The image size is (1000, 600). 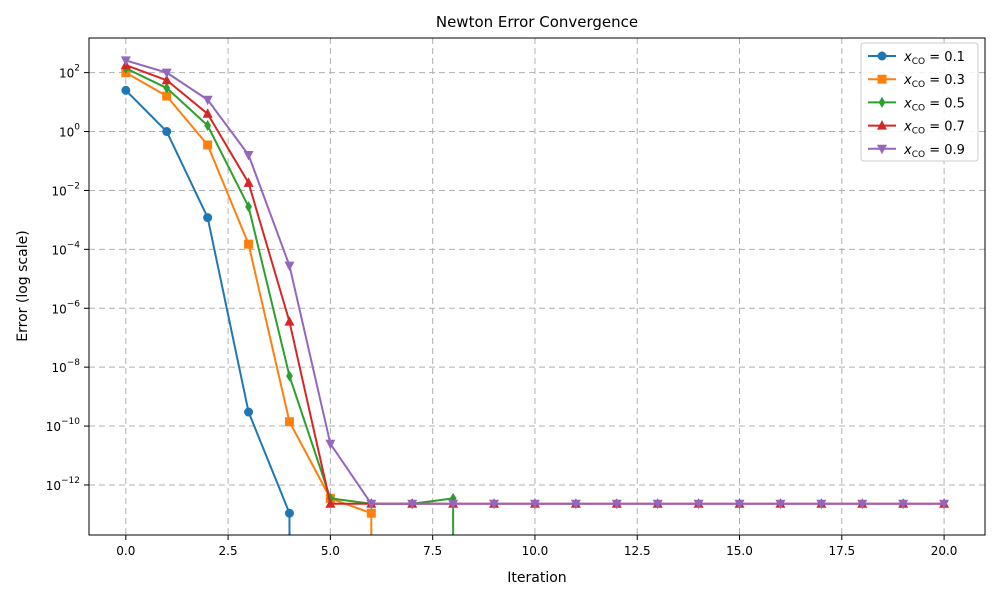 I want to click on x-tick-label: 0.0, so click(x=125, y=551).